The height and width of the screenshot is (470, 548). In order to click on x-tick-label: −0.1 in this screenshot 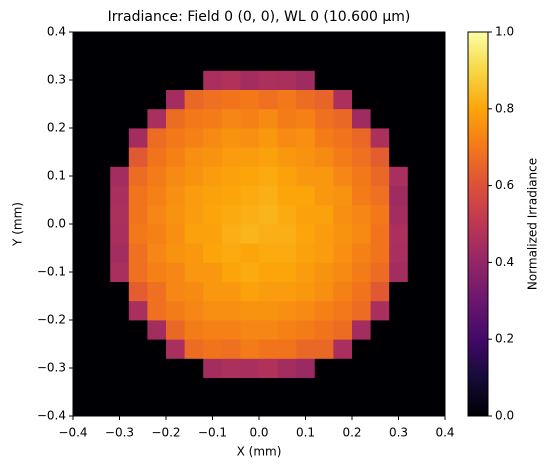, I will do `click(212, 433)`.